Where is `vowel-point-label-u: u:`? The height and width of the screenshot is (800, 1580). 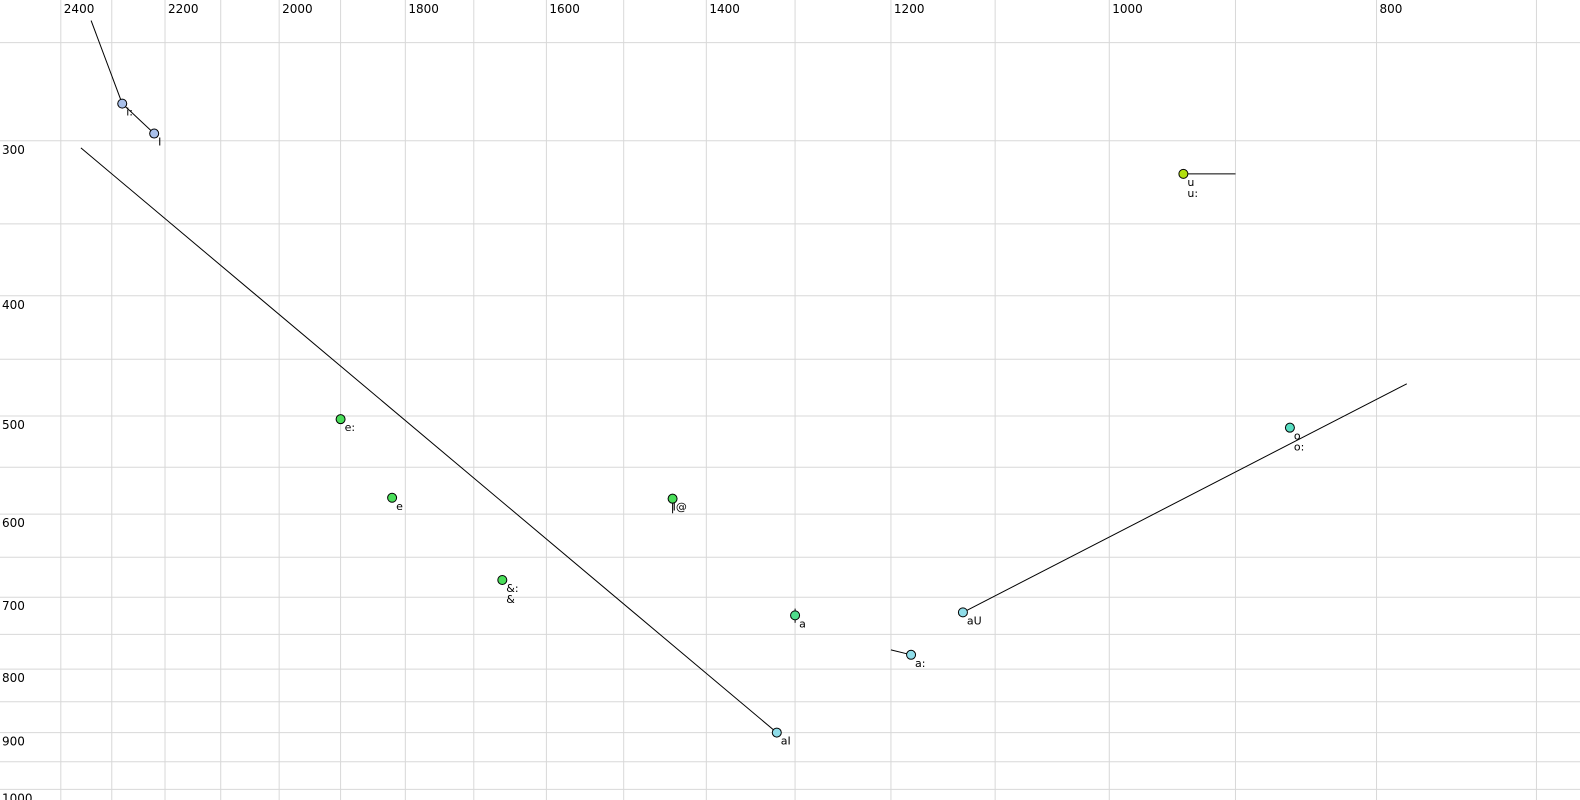
vowel-point-label-u: u: is located at coordinates (1192, 193).